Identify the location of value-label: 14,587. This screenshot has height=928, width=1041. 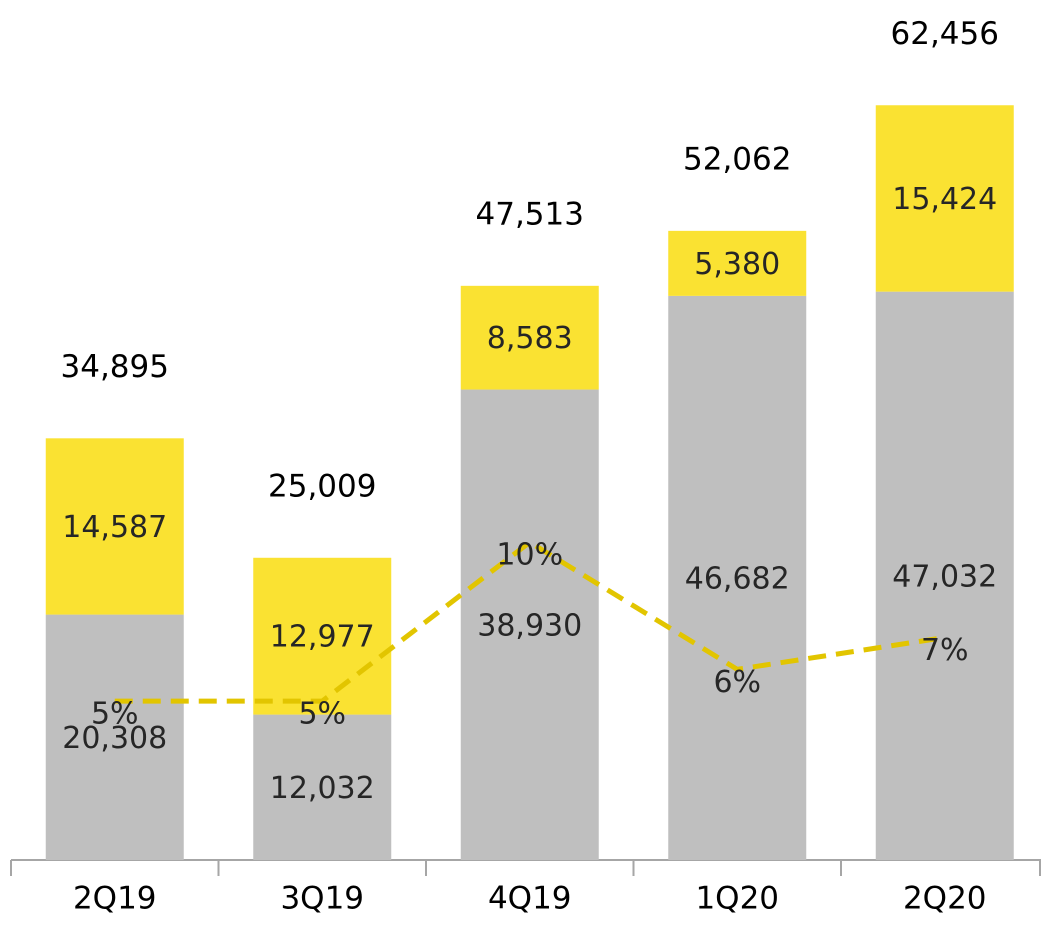
(114, 527).